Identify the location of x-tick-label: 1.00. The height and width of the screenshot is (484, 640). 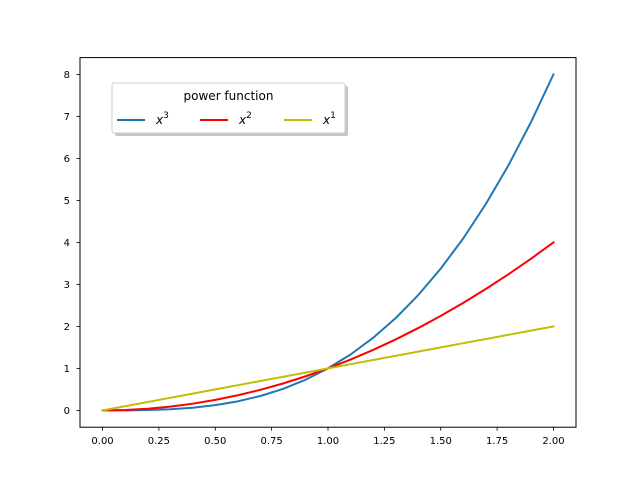
(328, 441).